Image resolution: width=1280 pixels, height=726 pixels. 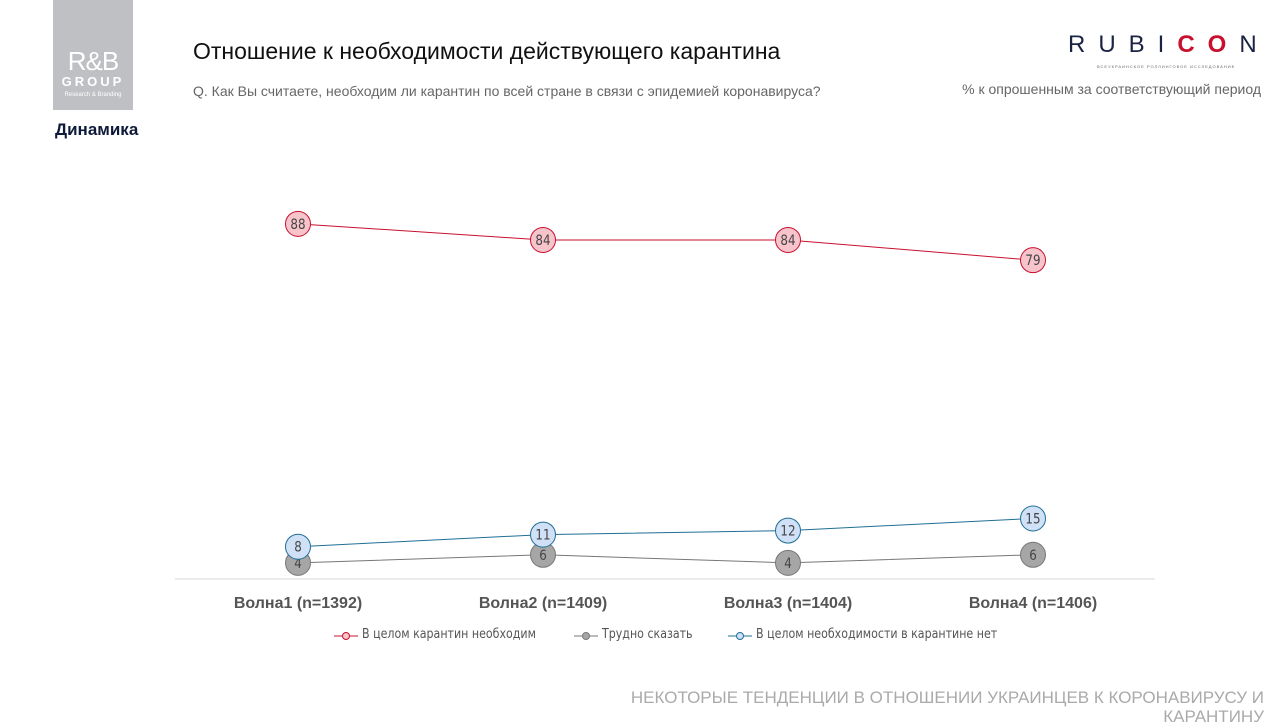 I want to click on data-label: 11, so click(x=542, y=536).